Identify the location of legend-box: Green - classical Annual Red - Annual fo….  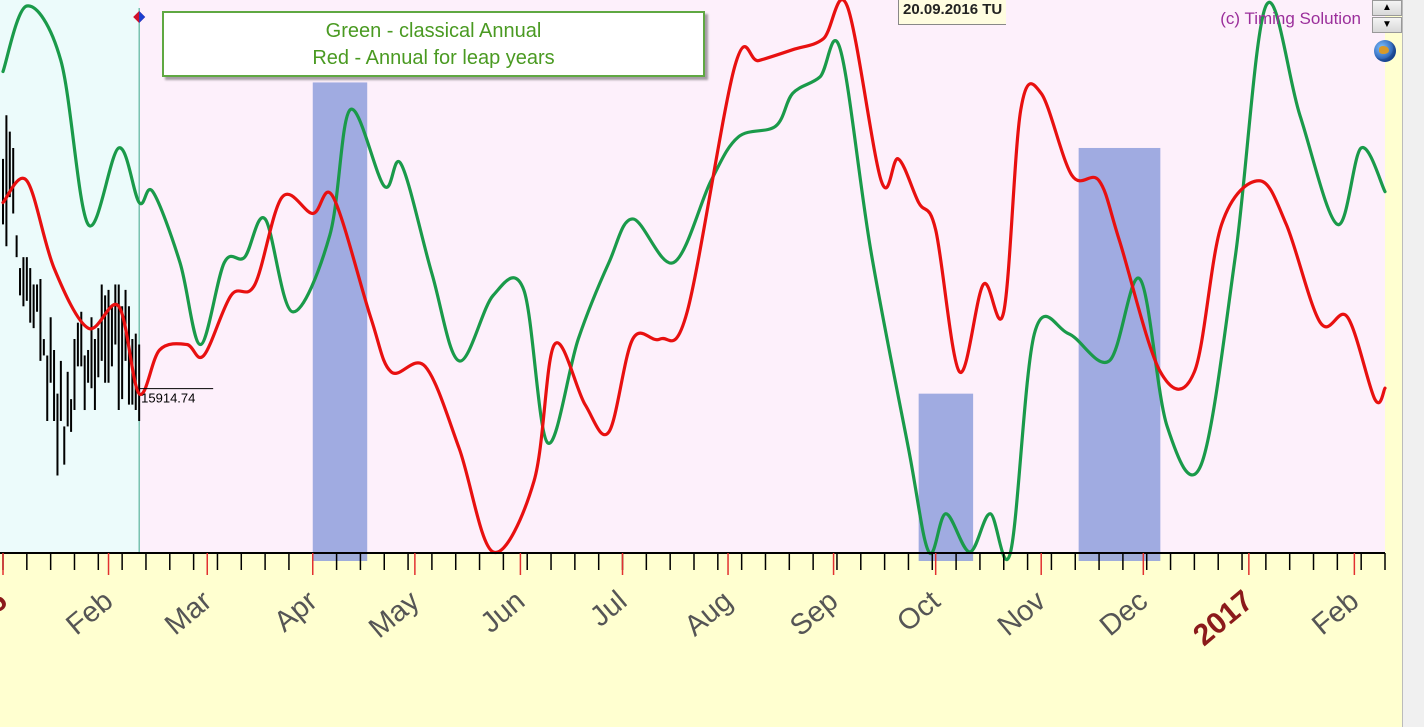
(433, 44).